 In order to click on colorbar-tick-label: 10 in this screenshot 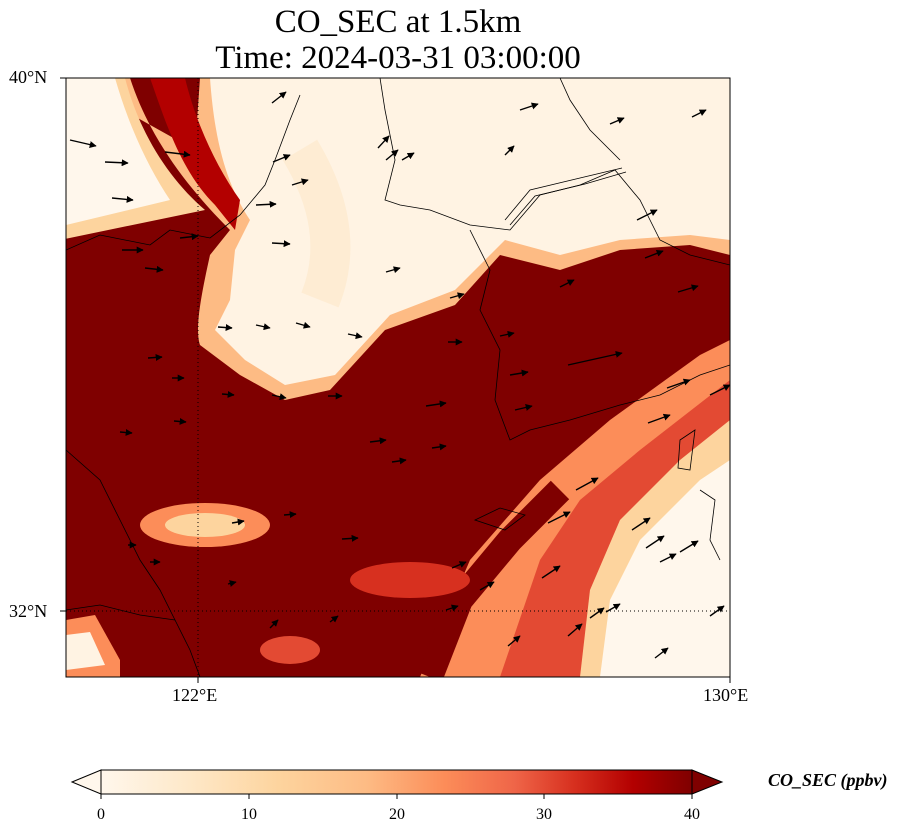, I will do `click(249, 814)`.